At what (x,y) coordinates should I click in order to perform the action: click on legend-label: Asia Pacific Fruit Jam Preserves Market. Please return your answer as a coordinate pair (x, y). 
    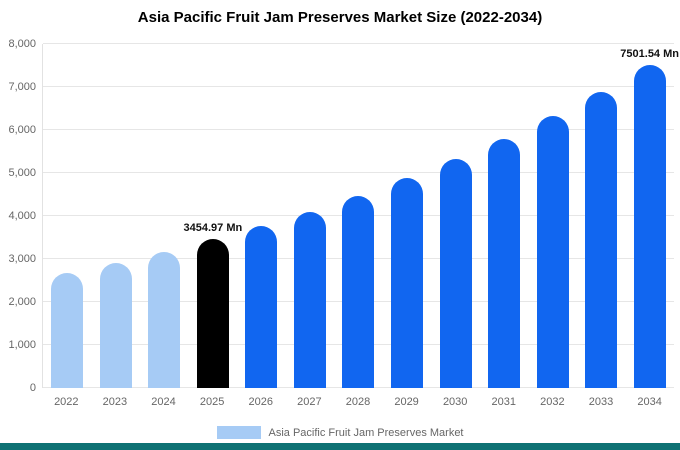
    Looking at the image, I should click on (366, 432).